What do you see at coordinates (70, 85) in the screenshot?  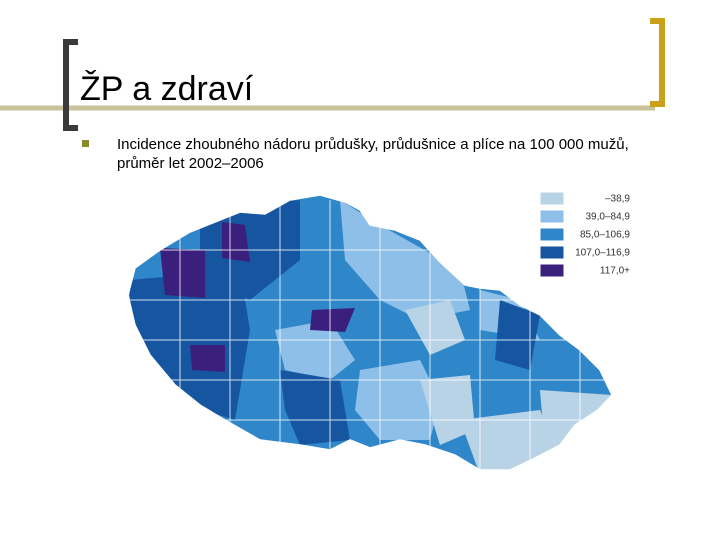 I see `left-bracket` at bounding box center [70, 85].